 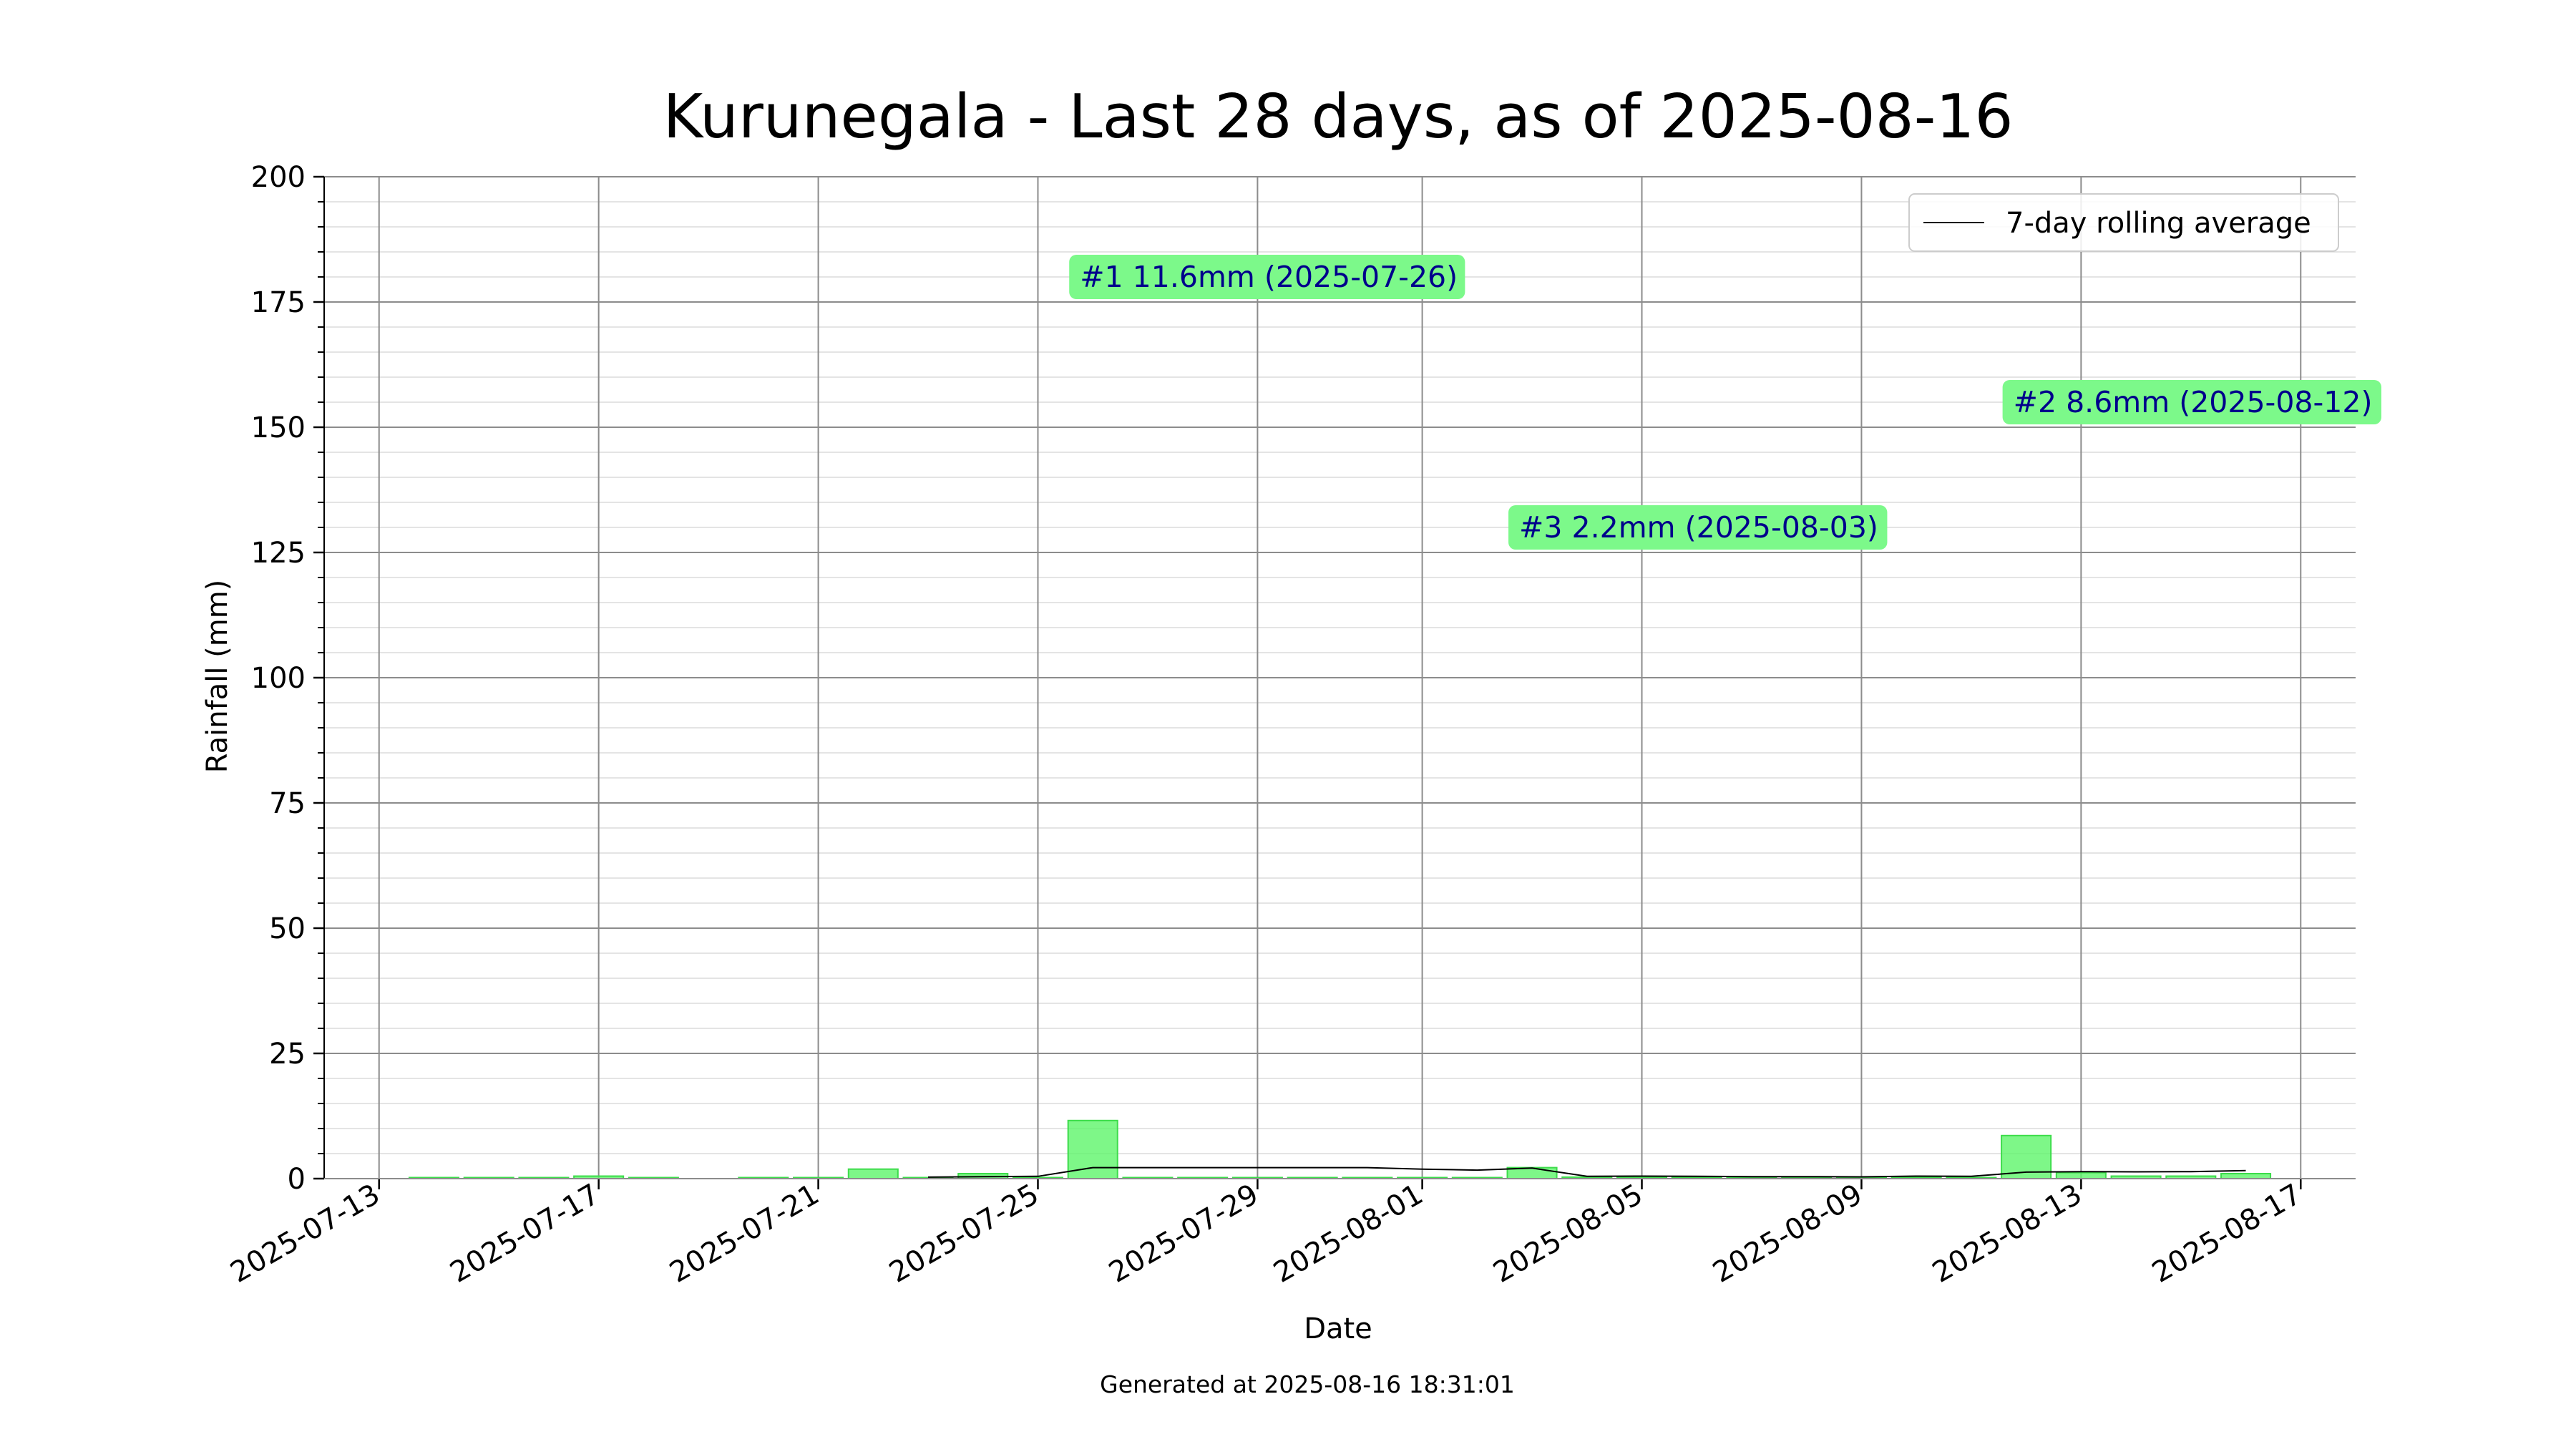 I want to click on annotation-text: #3 2.2mm (2025-08-03), so click(x=1698, y=528).